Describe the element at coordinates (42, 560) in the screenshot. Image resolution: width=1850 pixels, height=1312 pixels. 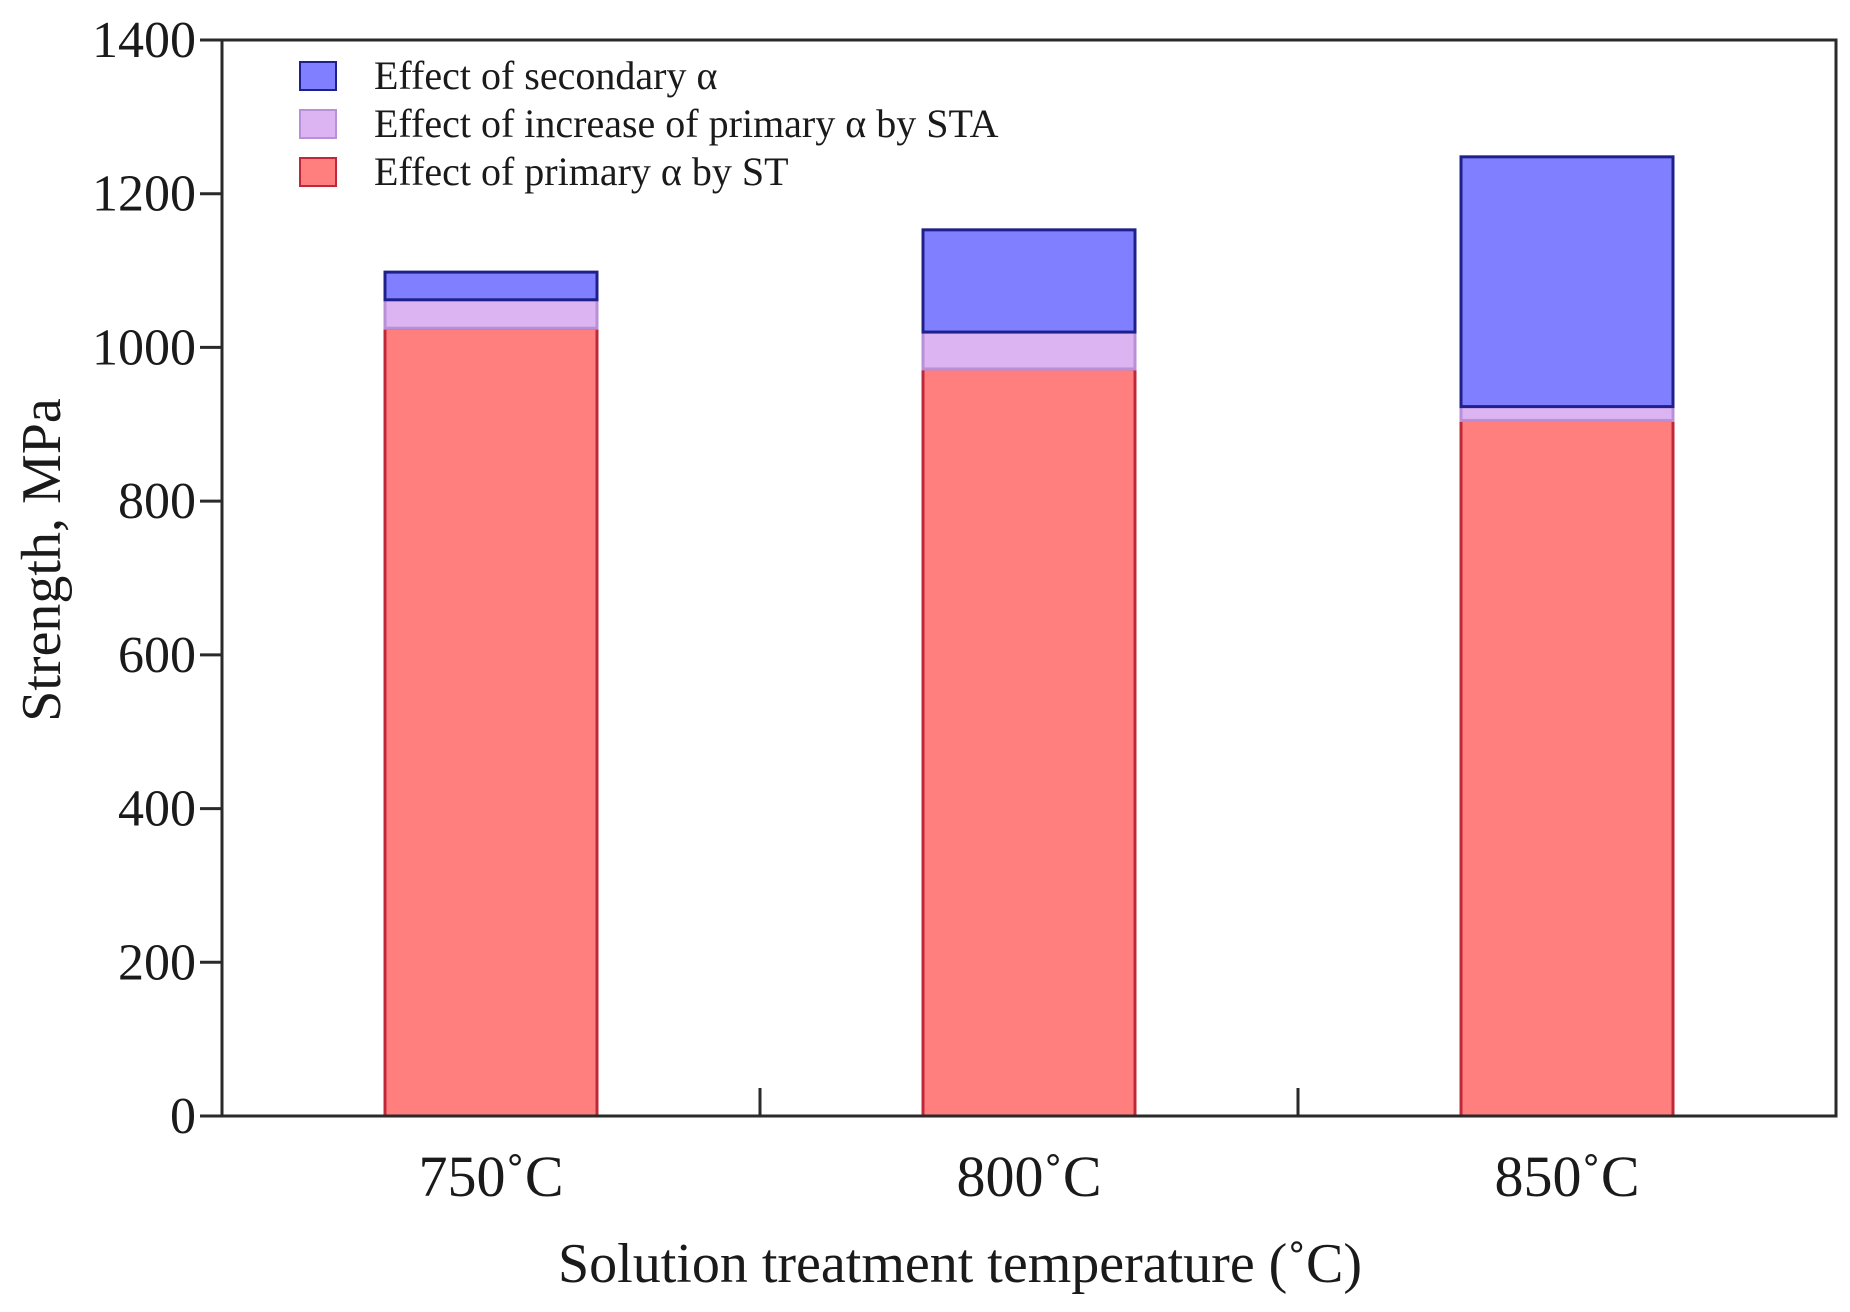
I see `y-axis-title: Strength, MPa` at that location.